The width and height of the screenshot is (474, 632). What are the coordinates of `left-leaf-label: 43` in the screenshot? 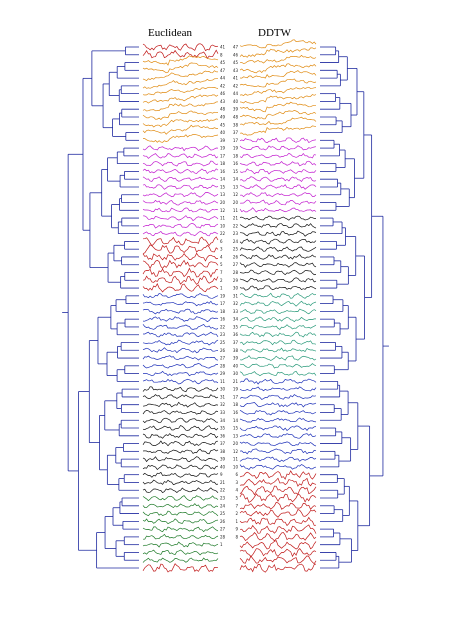 It's located at (223, 101).